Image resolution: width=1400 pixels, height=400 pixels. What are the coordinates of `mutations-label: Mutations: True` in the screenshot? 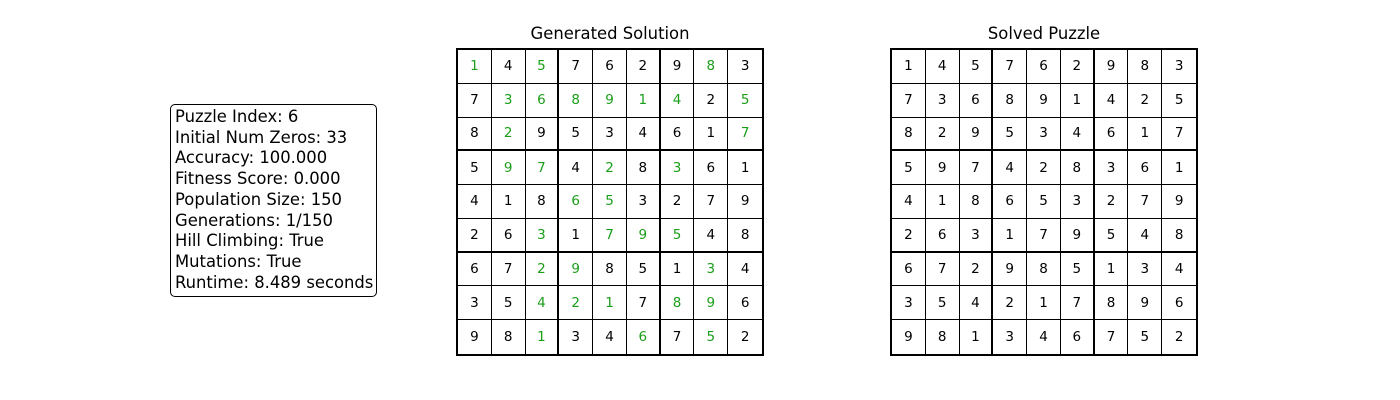 It's located at (238, 261).